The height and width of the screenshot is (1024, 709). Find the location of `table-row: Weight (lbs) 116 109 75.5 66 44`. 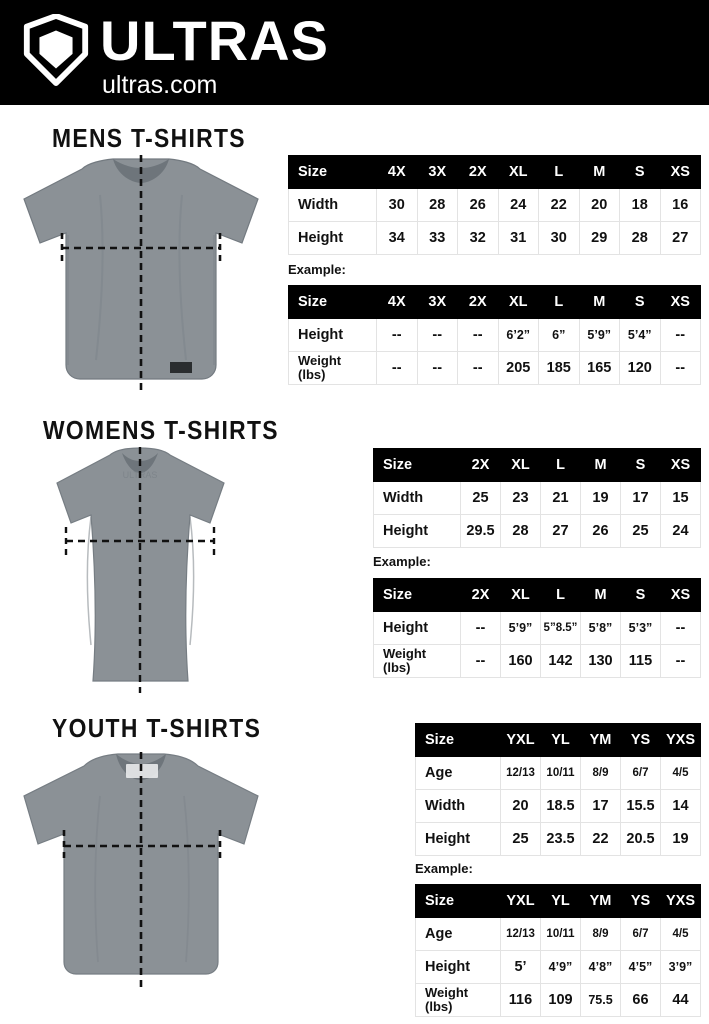

table-row: Weight (lbs) 116 109 75.5 66 44 is located at coordinates (558, 1000).